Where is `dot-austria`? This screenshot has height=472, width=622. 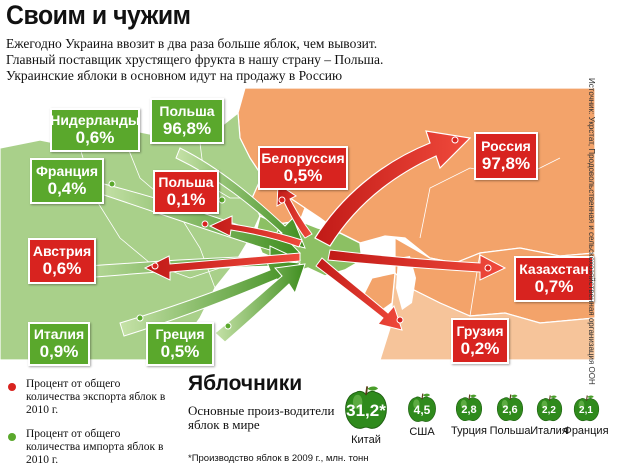
dot-austria is located at coordinates (155, 266).